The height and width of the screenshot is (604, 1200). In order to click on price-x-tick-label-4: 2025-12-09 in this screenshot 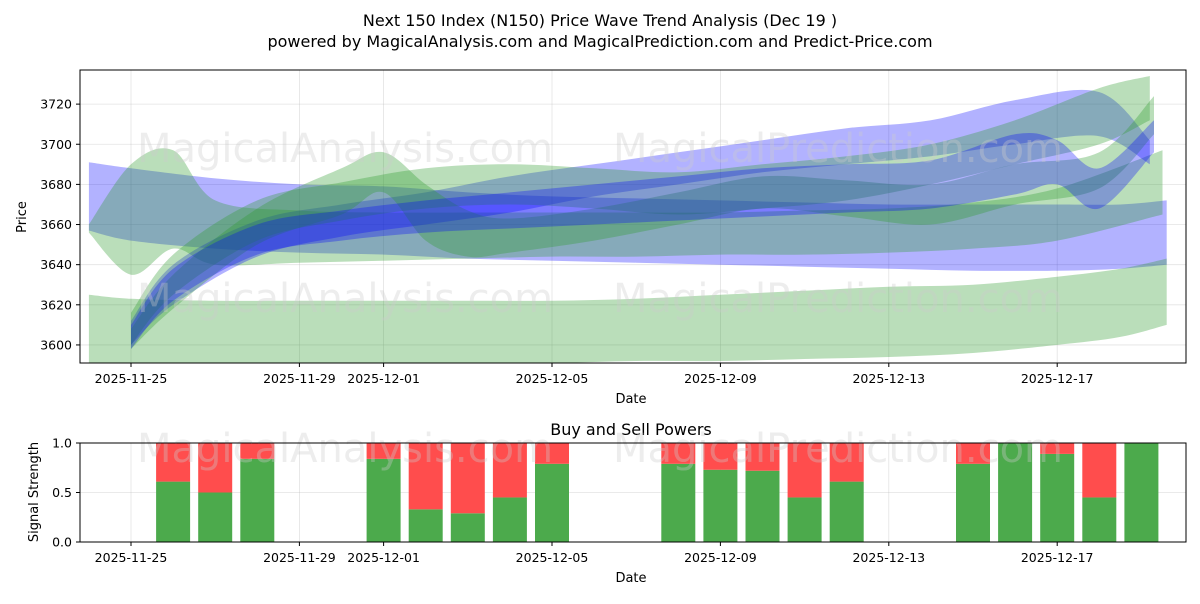, I will do `click(720, 378)`.